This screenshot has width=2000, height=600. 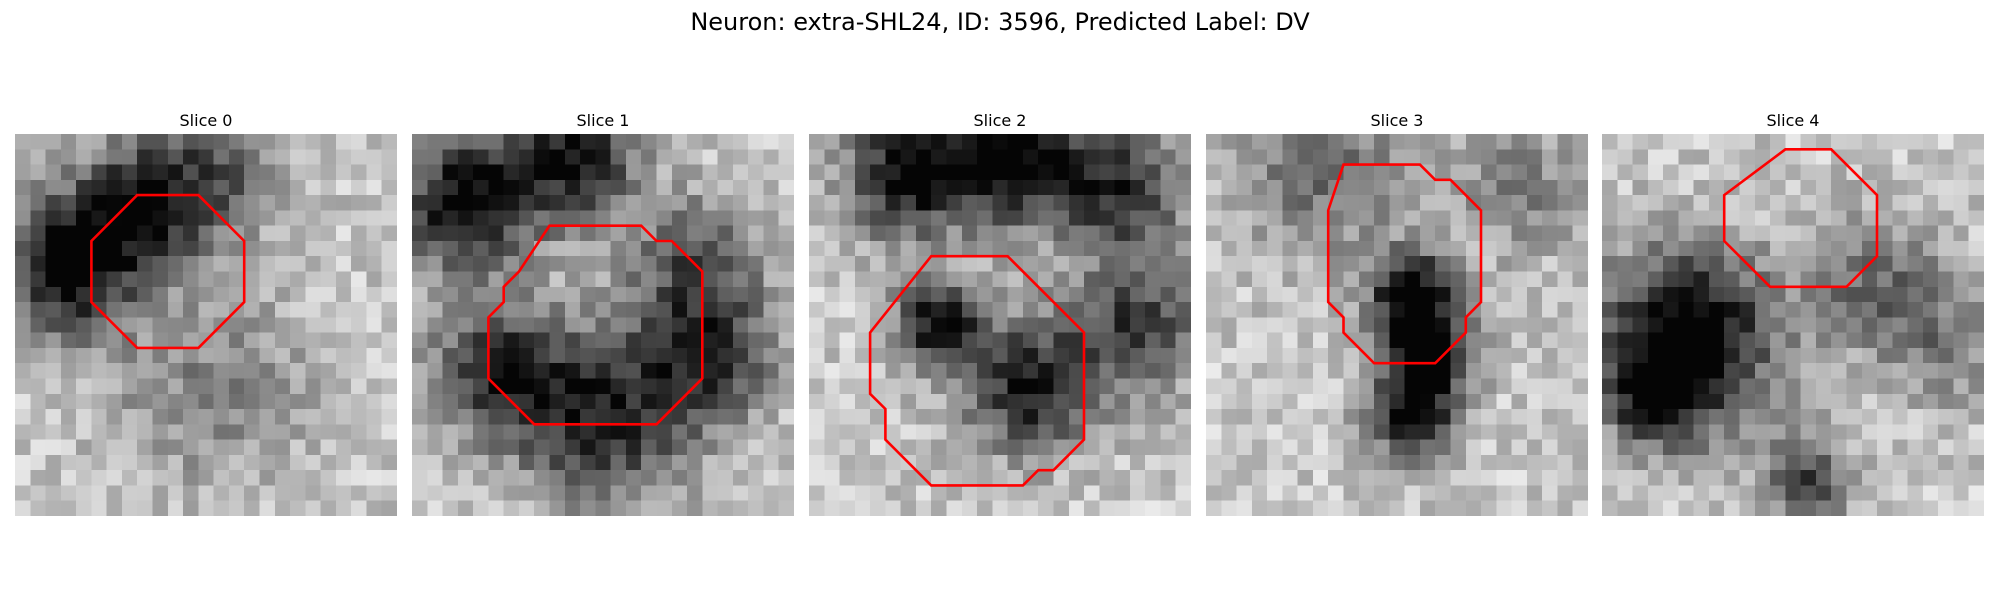 What do you see at coordinates (1397, 120) in the screenshot?
I see `slice-title: Slice 3` at bounding box center [1397, 120].